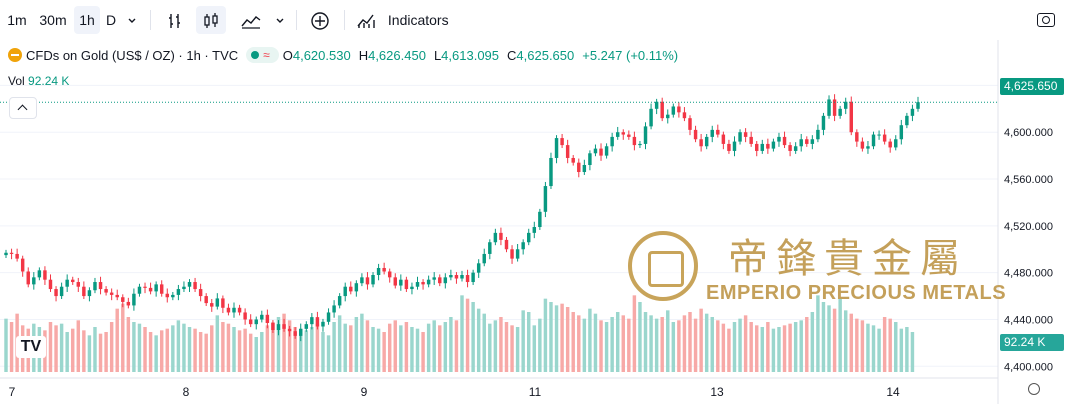 Image resolution: width=1065 pixels, height=404 pixels. What do you see at coordinates (12, 392) in the screenshot?
I see `x-tick-label: 7` at bounding box center [12, 392].